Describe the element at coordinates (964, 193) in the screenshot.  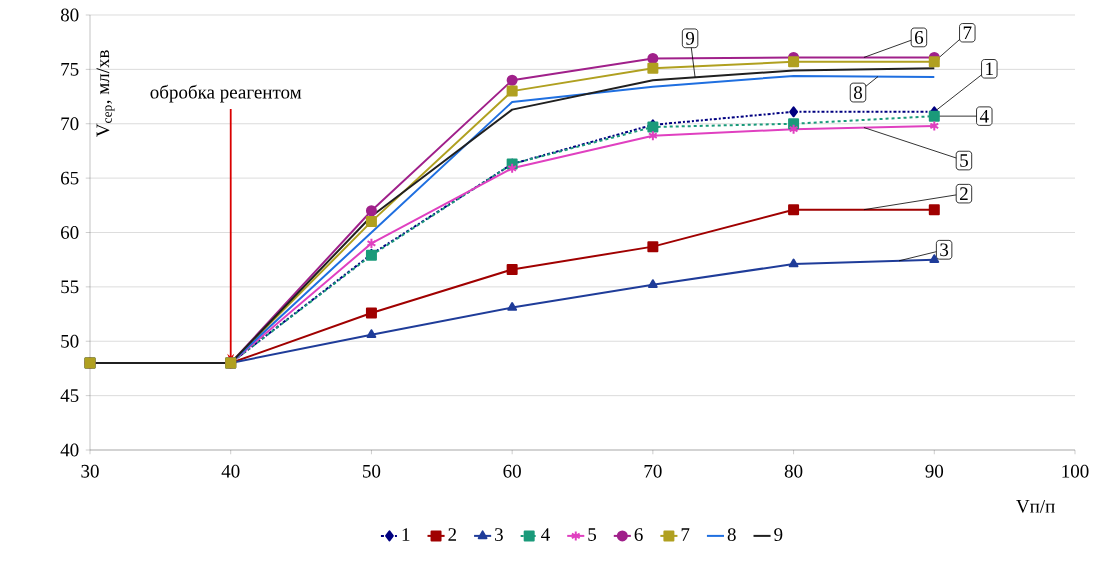
I see `text: 2` at that location.